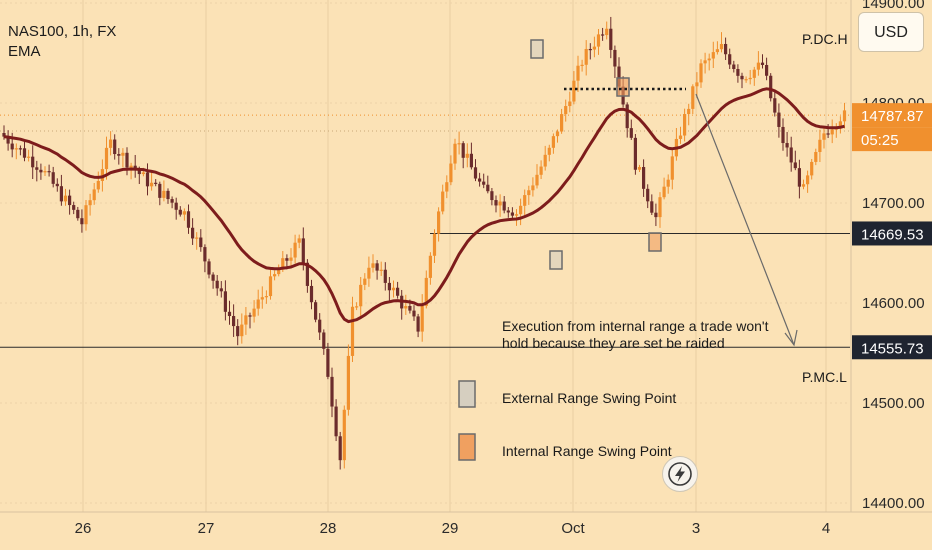 The height and width of the screenshot is (550, 932). I want to click on price-tick-3: 14600.00, so click(893, 303).